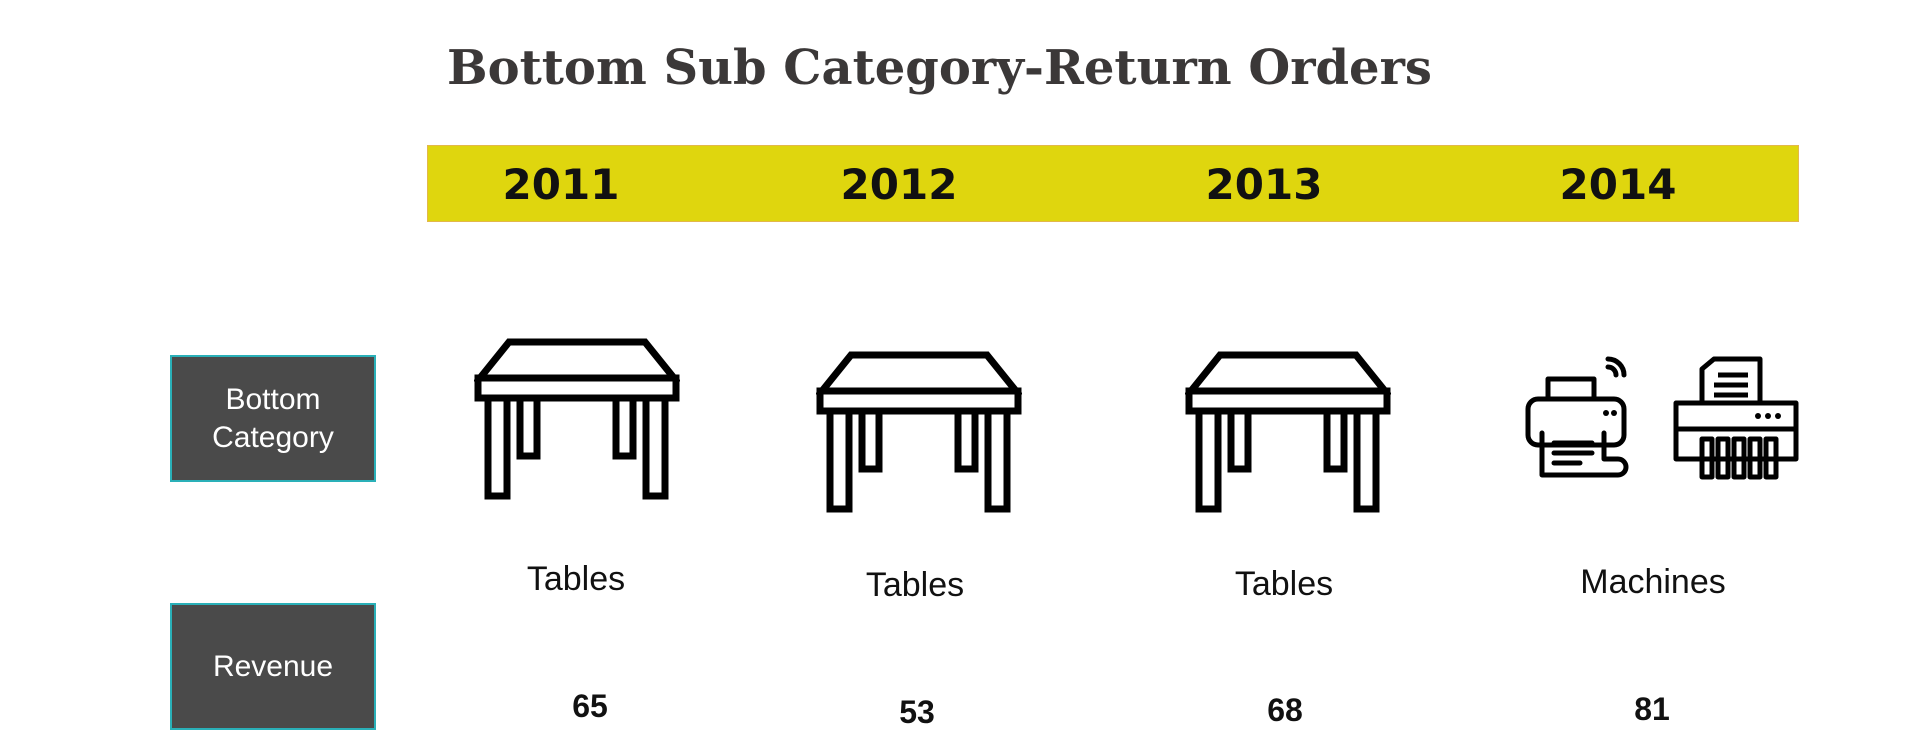 The width and height of the screenshot is (1920, 744). What do you see at coordinates (561, 184) in the screenshot?
I see `year-label-2011: 2011` at bounding box center [561, 184].